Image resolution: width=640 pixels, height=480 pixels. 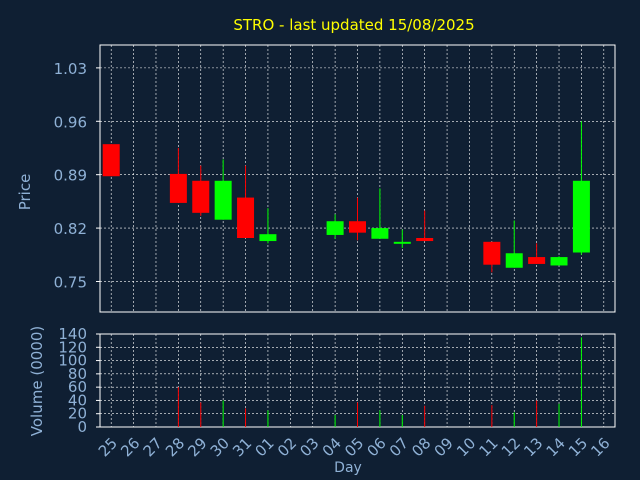 What do you see at coordinates (348, 468) in the screenshot?
I see `x-axis-label: Day` at bounding box center [348, 468].